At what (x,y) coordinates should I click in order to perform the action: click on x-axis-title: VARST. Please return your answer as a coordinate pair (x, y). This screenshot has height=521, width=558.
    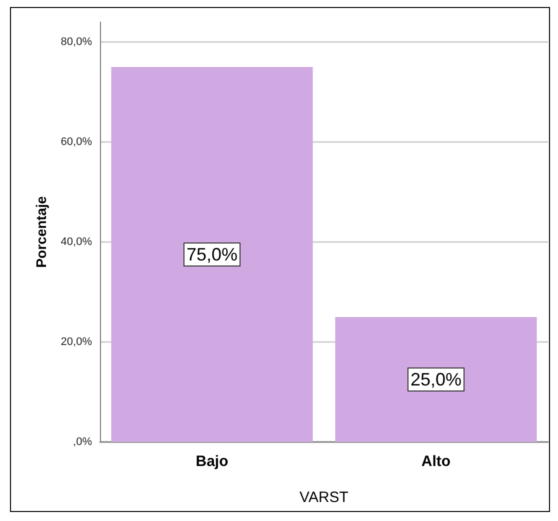
    Looking at the image, I should click on (324, 497).